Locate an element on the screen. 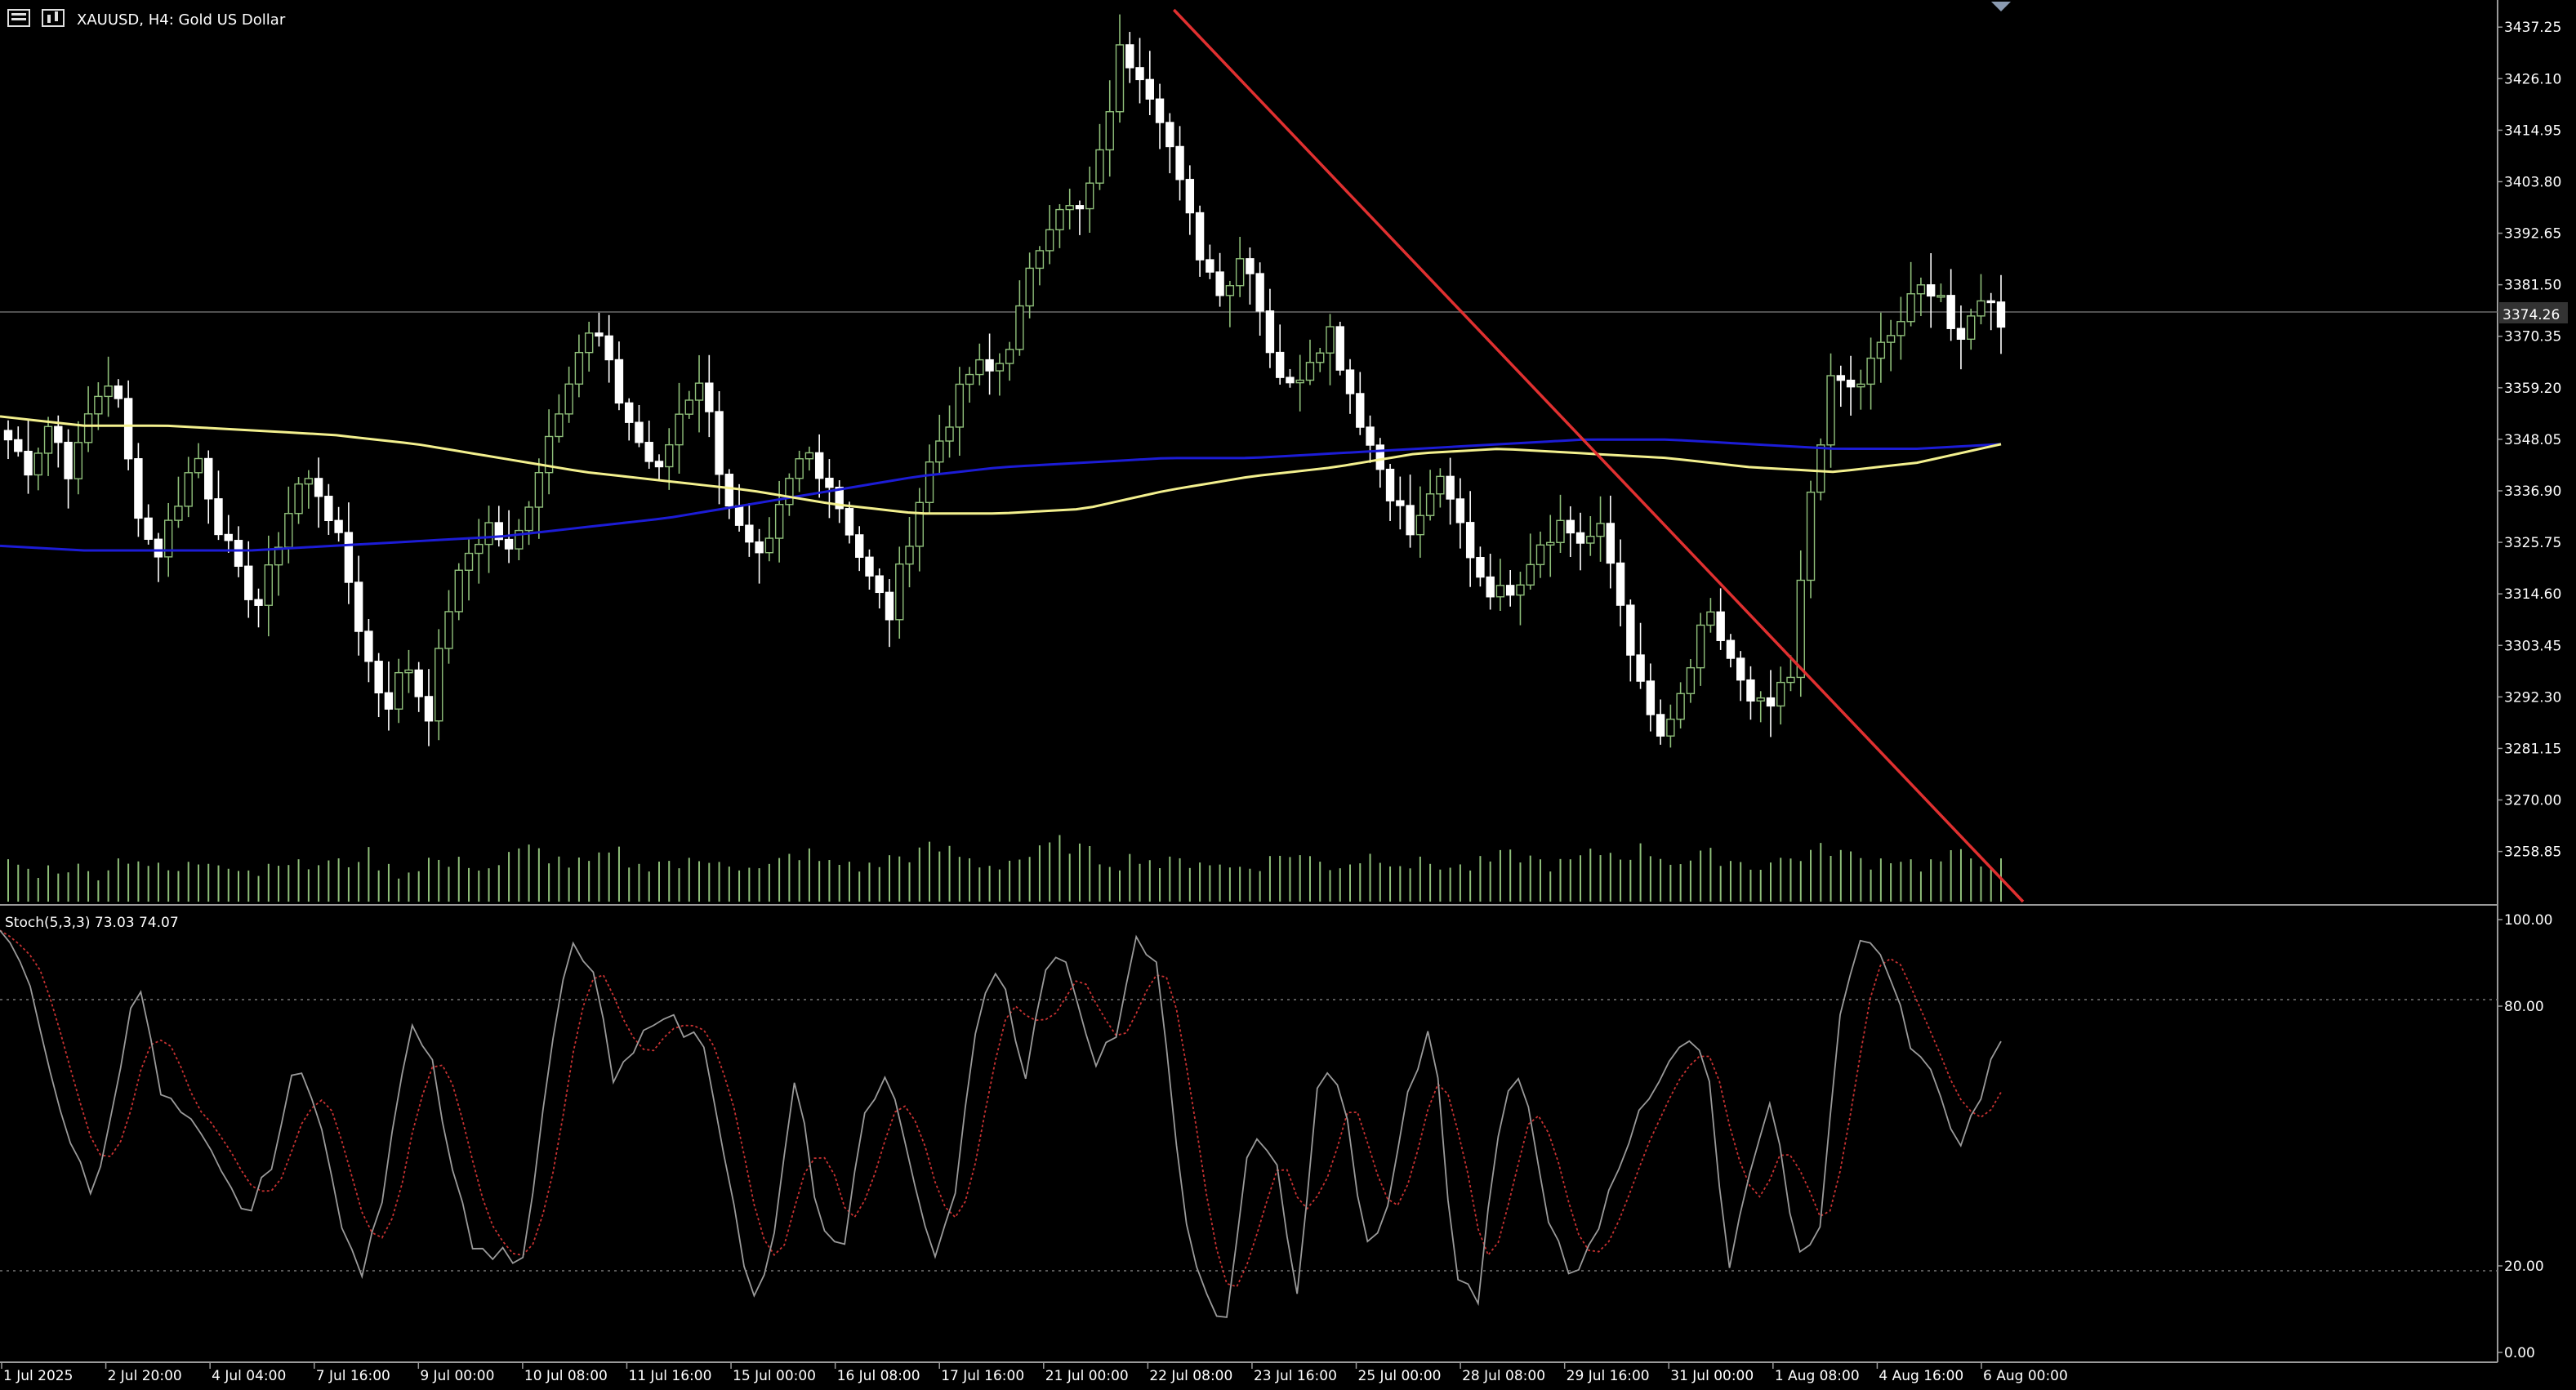 This screenshot has height=1390, width=2576. time-tick-label: 21 Jul 00:00 is located at coordinates (1087, 1376).